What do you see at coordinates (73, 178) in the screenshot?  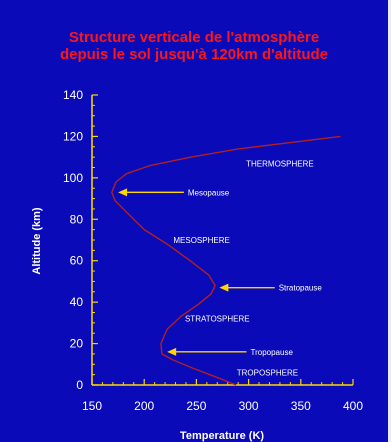 I see `y-tick-label: 100` at bounding box center [73, 178].